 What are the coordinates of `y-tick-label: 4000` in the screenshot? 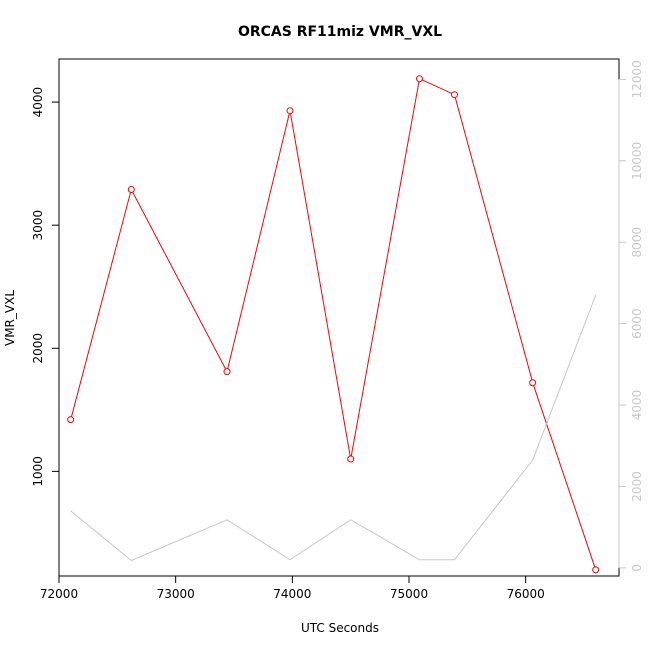 It's located at (38, 102).